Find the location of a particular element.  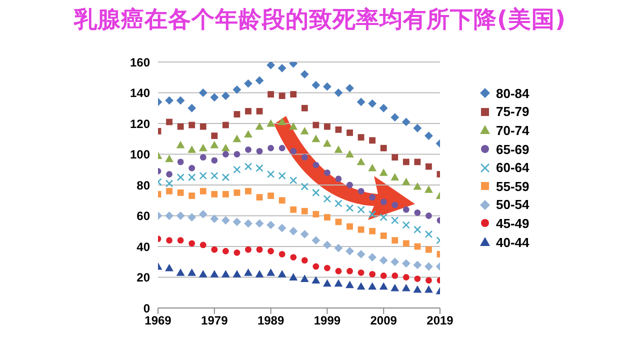

y-tick-label: 80 is located at coordinates (143, 185).